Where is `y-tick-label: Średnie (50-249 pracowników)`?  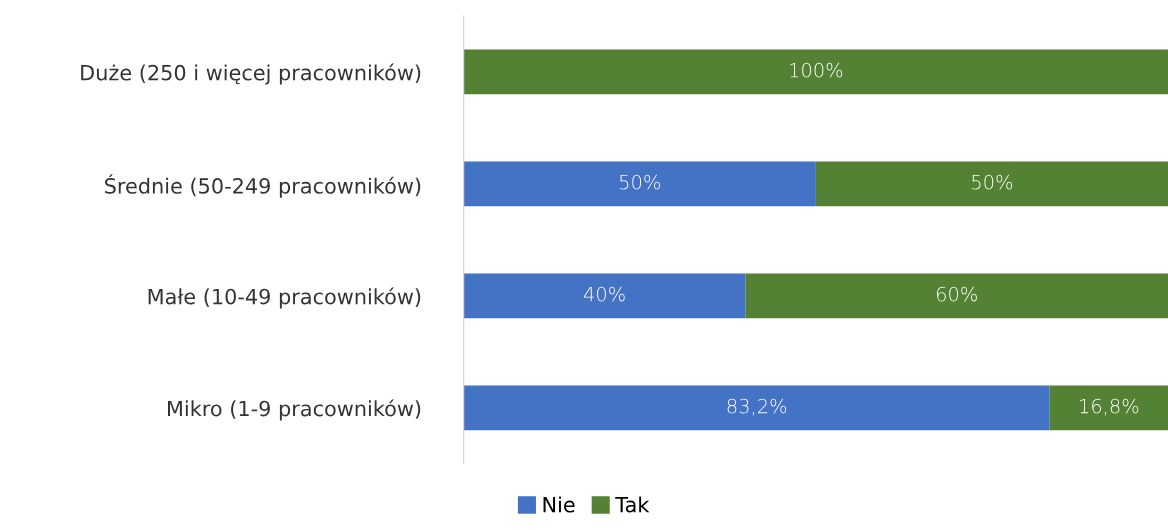
y-tick-label: Średnie (50-249 pracowników) is located at coordinates (263, 186).